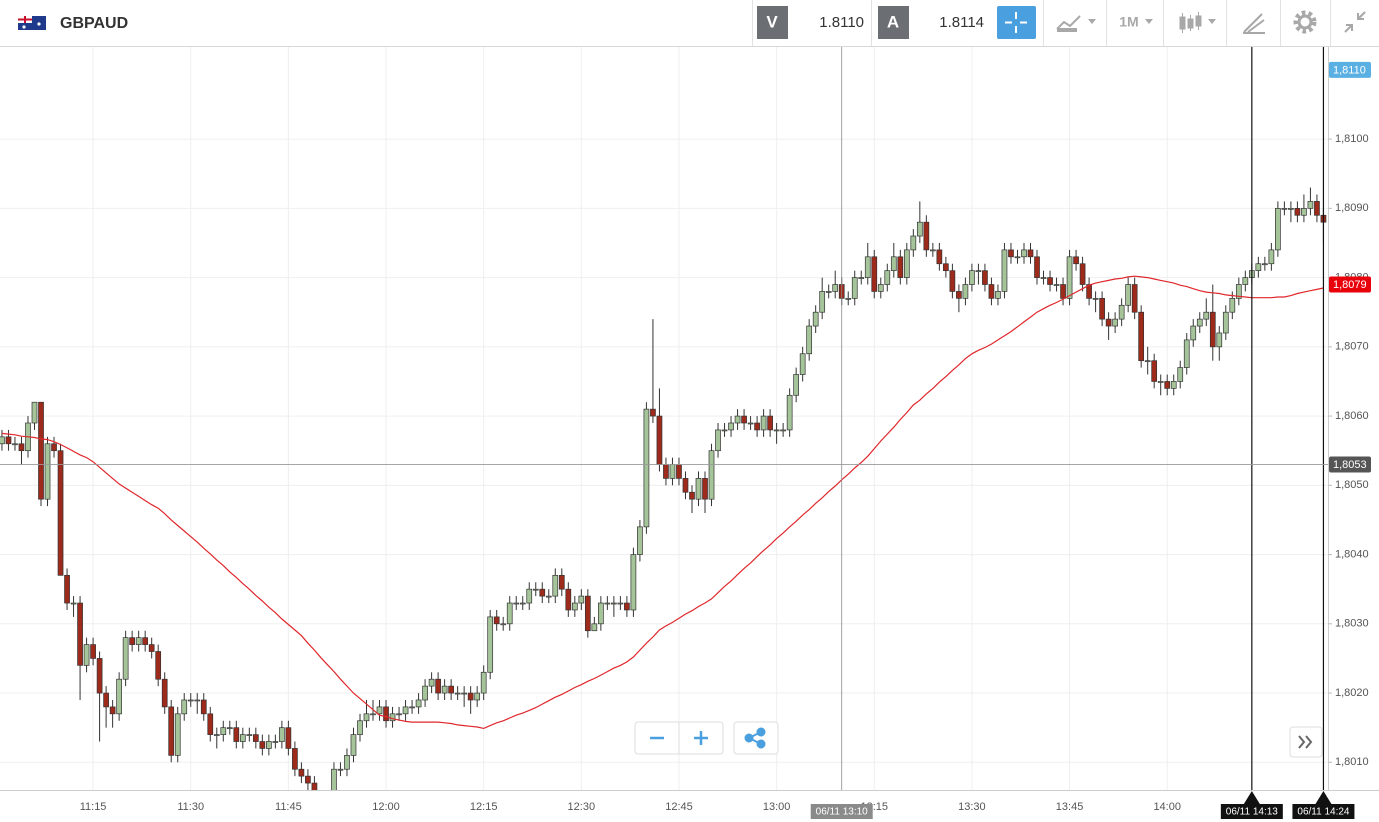  Describe the element at coordinates (1352, 416) in the screenshot. I see `y-tick-label: 1,8060` at that location.